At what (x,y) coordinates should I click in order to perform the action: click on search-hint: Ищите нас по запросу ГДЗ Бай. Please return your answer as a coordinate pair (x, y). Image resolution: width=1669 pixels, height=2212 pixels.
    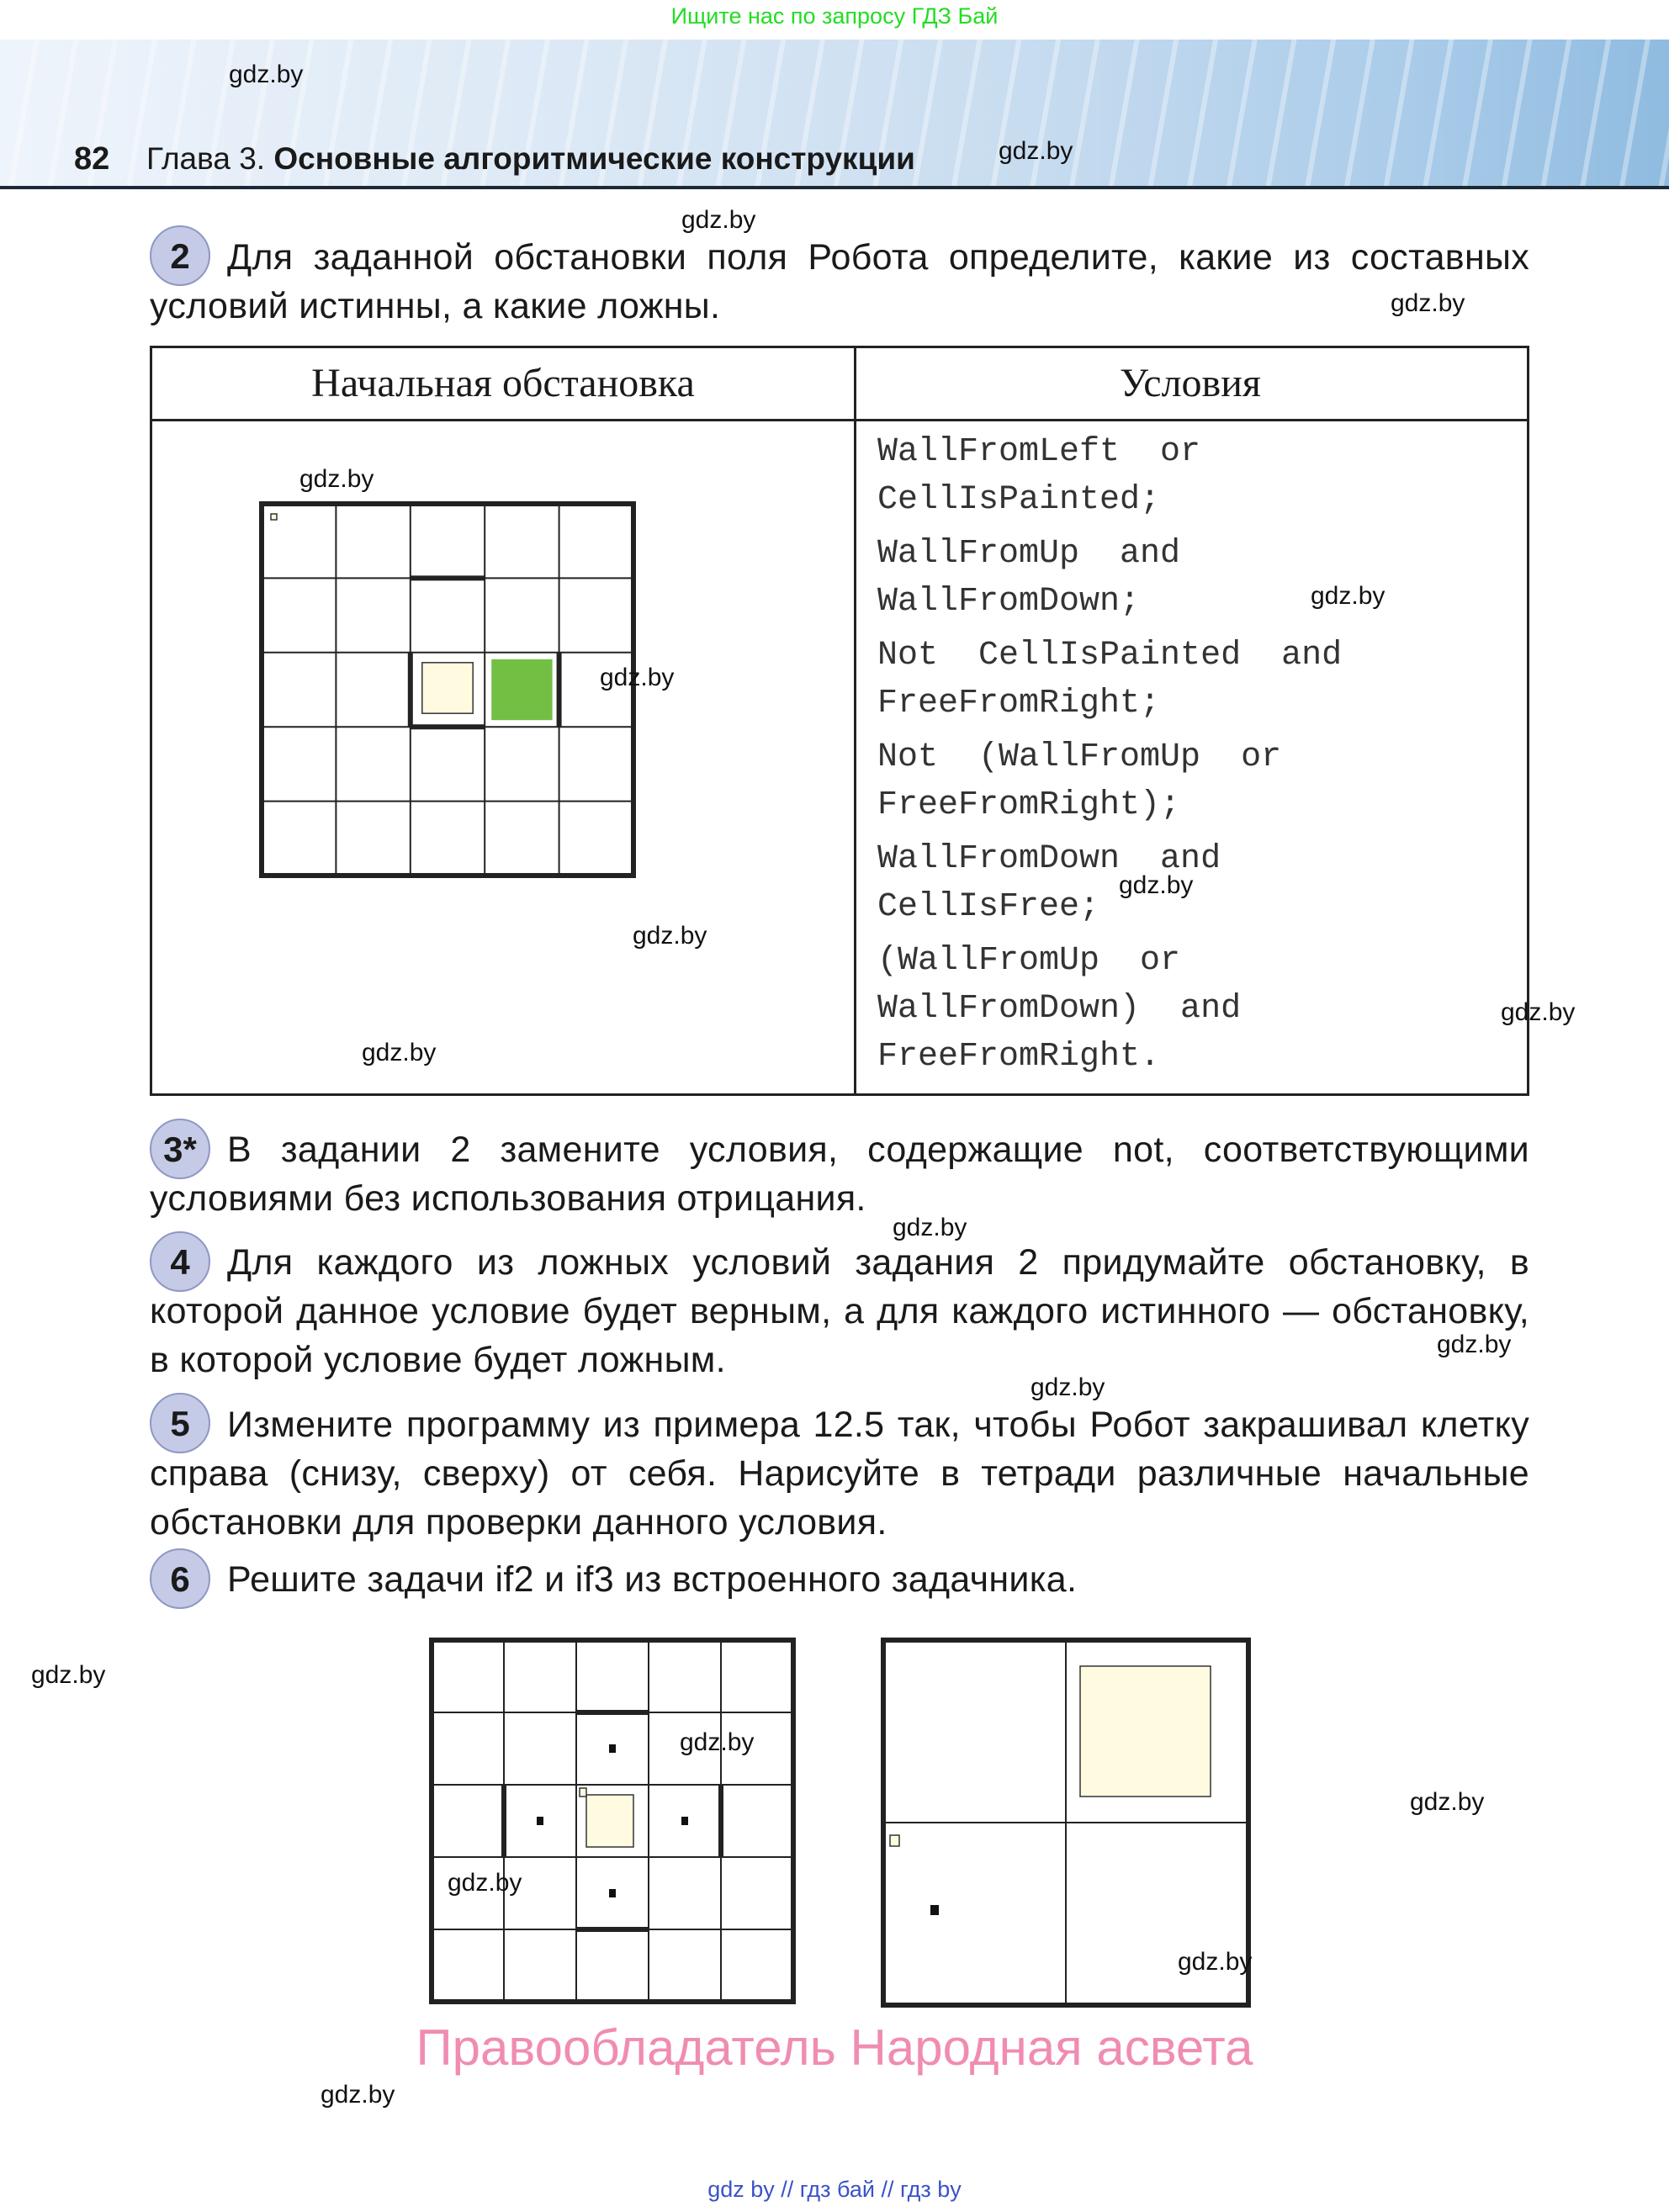
    Looking at the image, I should click on (834, 16).